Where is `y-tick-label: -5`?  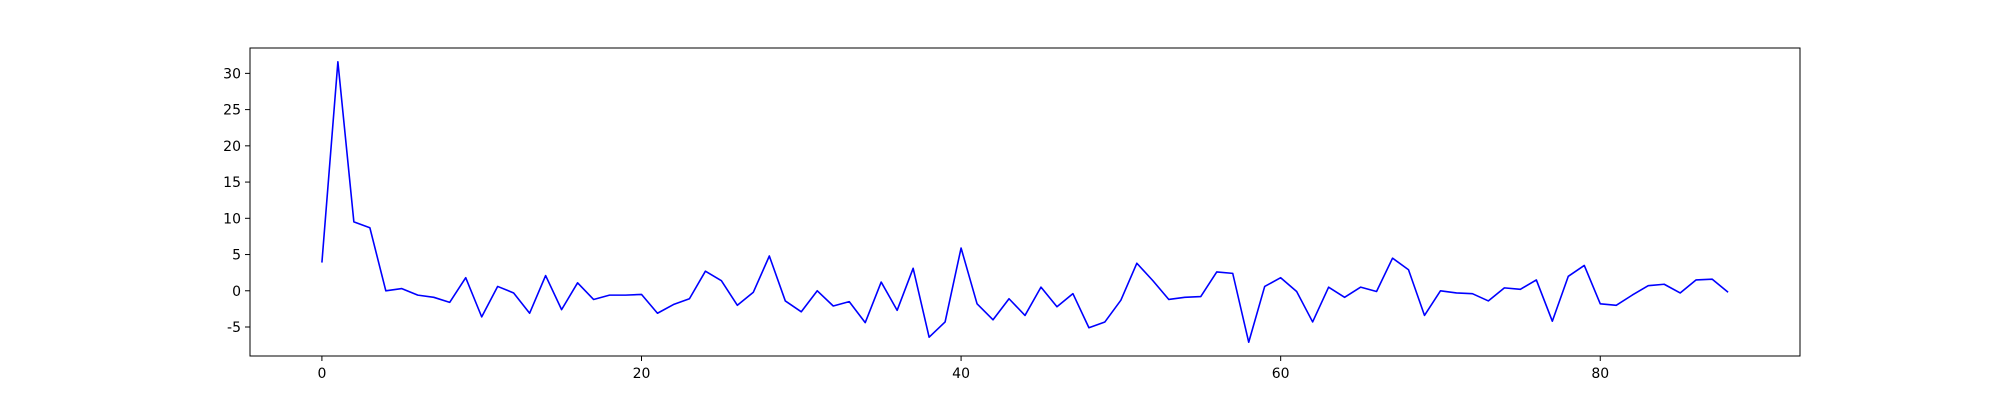
y-tick-label: -5 is located at coordinates (234, 328).